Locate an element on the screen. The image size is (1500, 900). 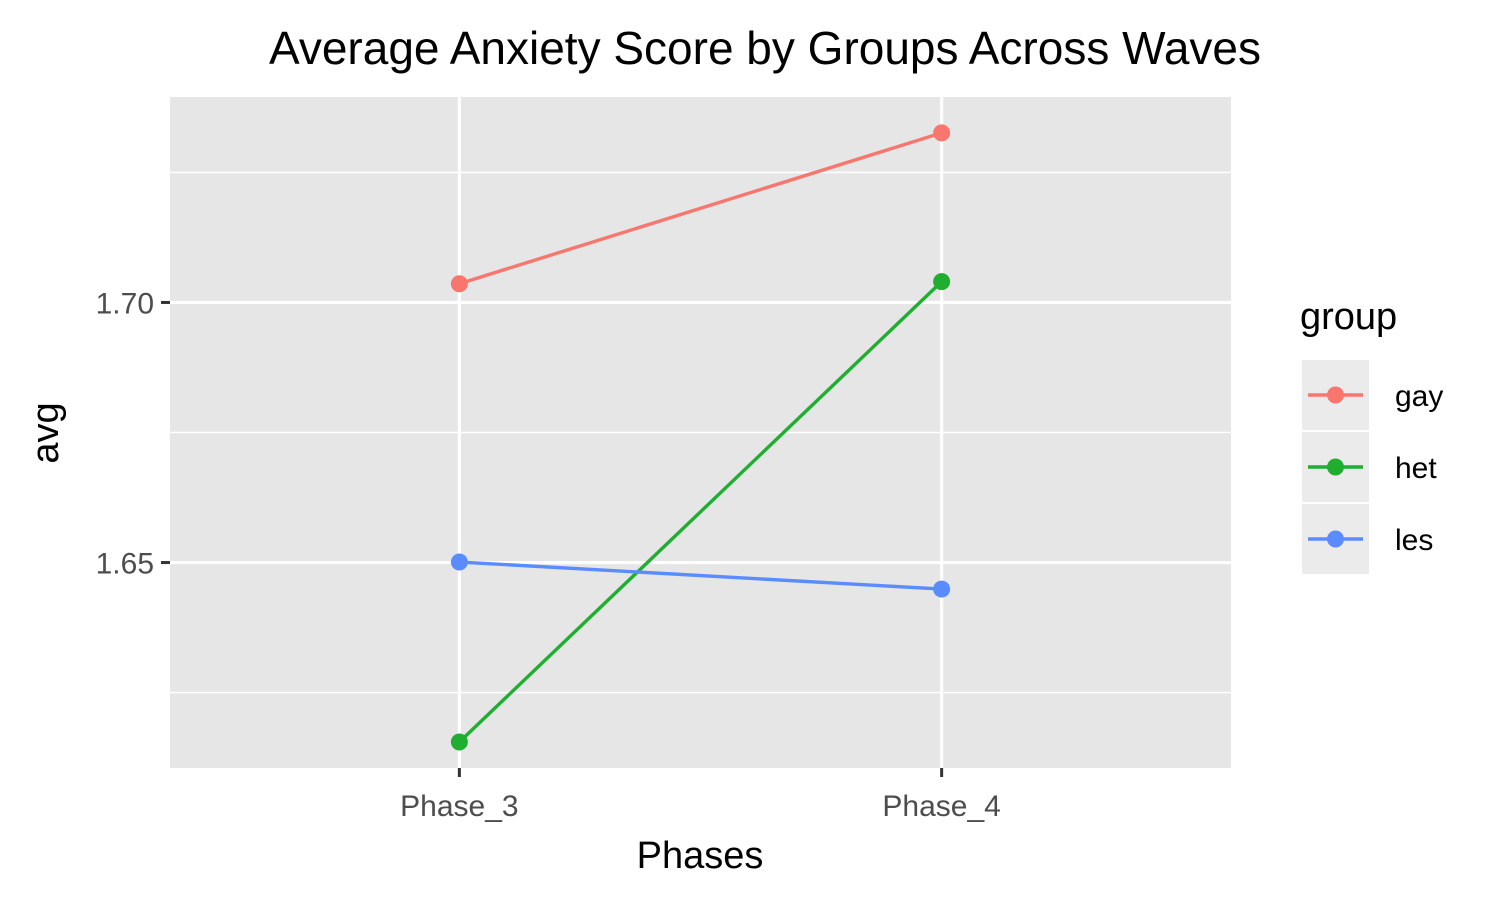
legend-label-les: les is located at coordinates (1414, 540).